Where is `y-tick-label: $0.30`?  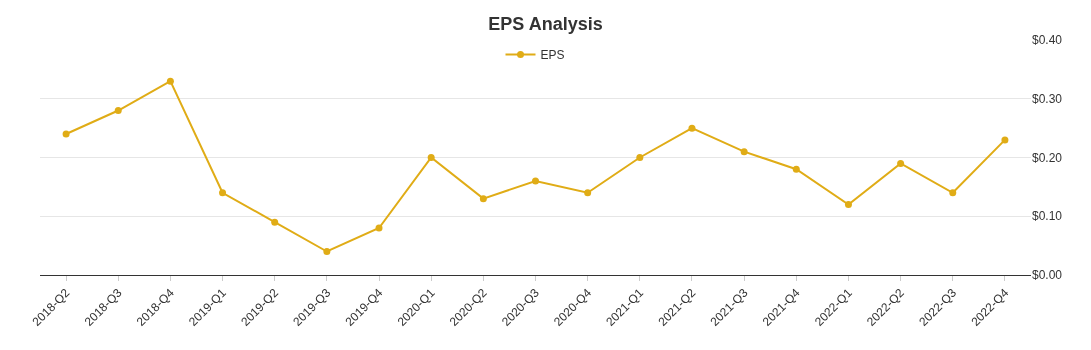
y-tick-label: $0.30 is located at coordinates (1047, 98).